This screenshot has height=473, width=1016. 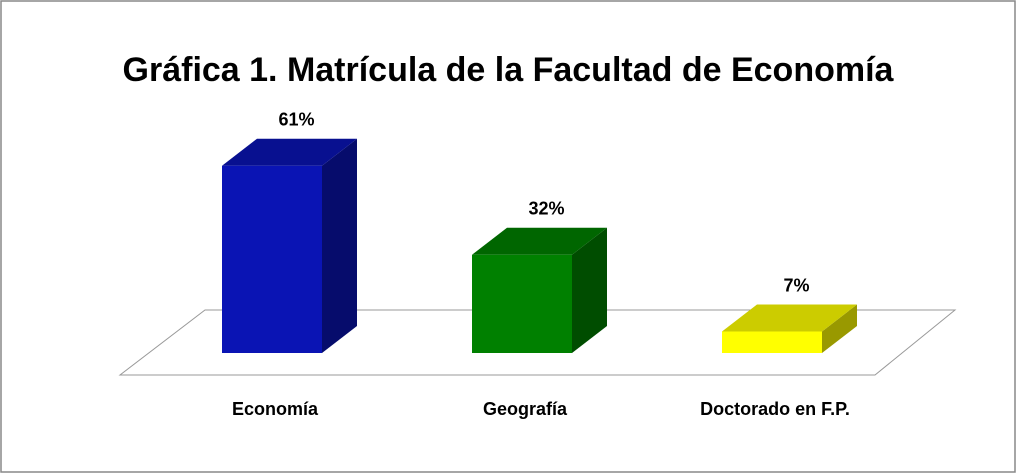 I want to click on x-tick-label: Economía, so click(x=275, y=409).